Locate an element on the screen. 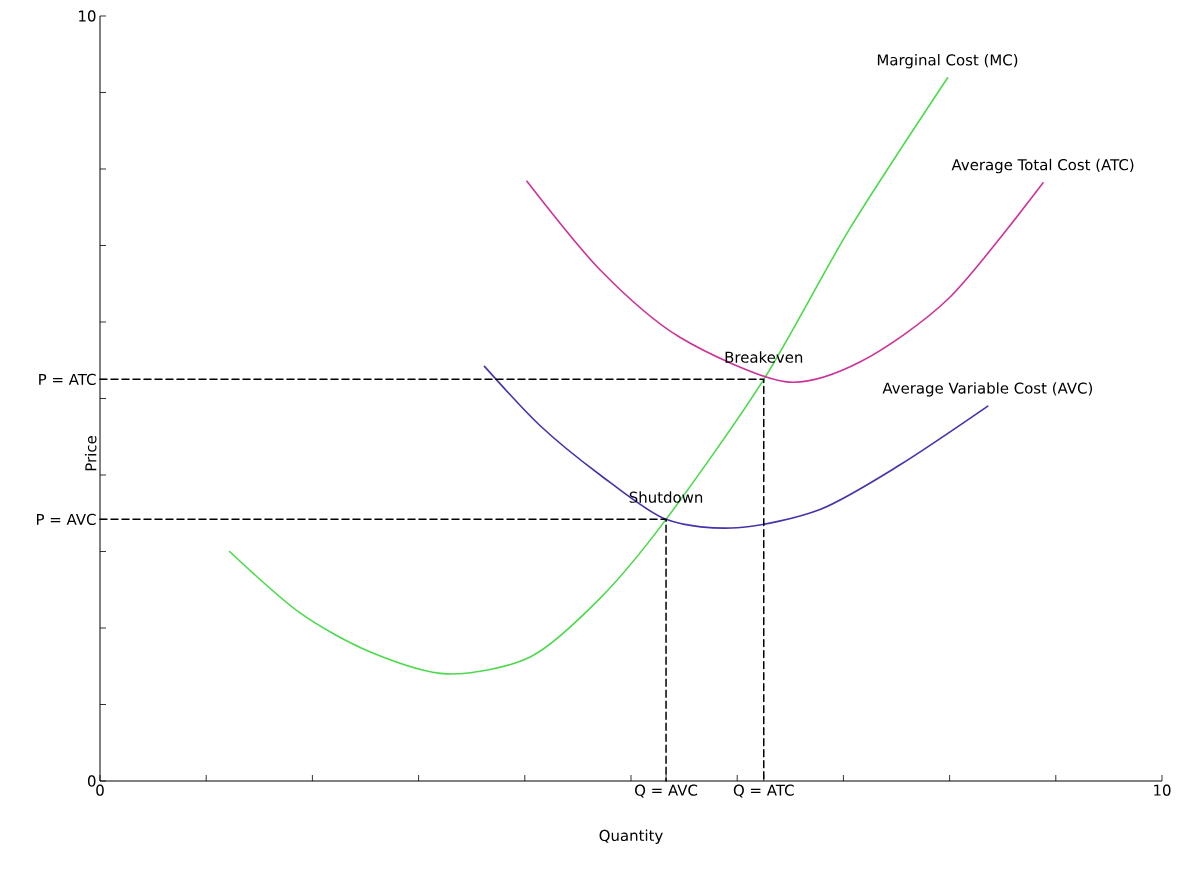 The height and width of the screenshot is (873, 1182). x-tick-label: 0 is located at coordinates (100, 790).